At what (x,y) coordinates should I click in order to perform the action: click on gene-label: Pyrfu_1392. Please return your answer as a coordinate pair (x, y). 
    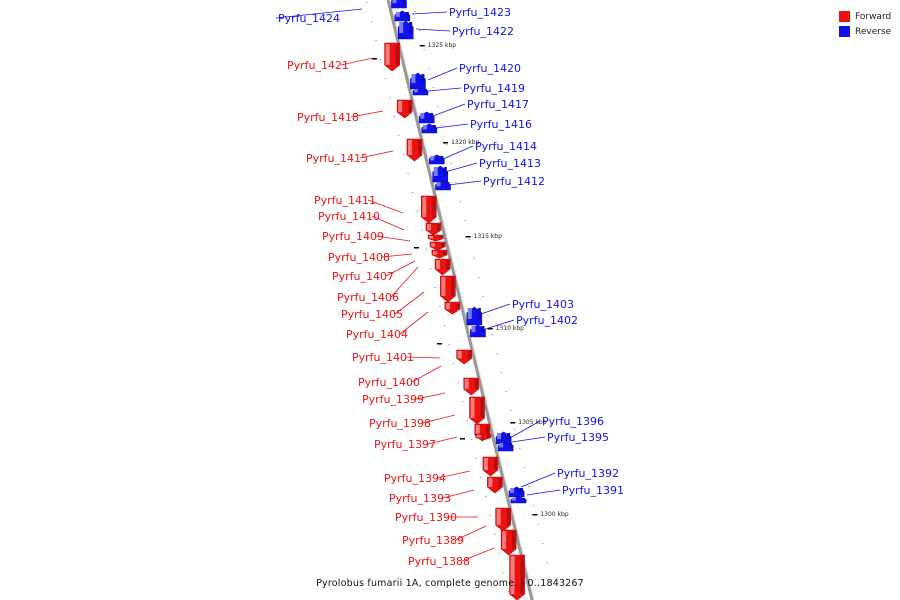
    Looking at the image, I should click on (588, 473).